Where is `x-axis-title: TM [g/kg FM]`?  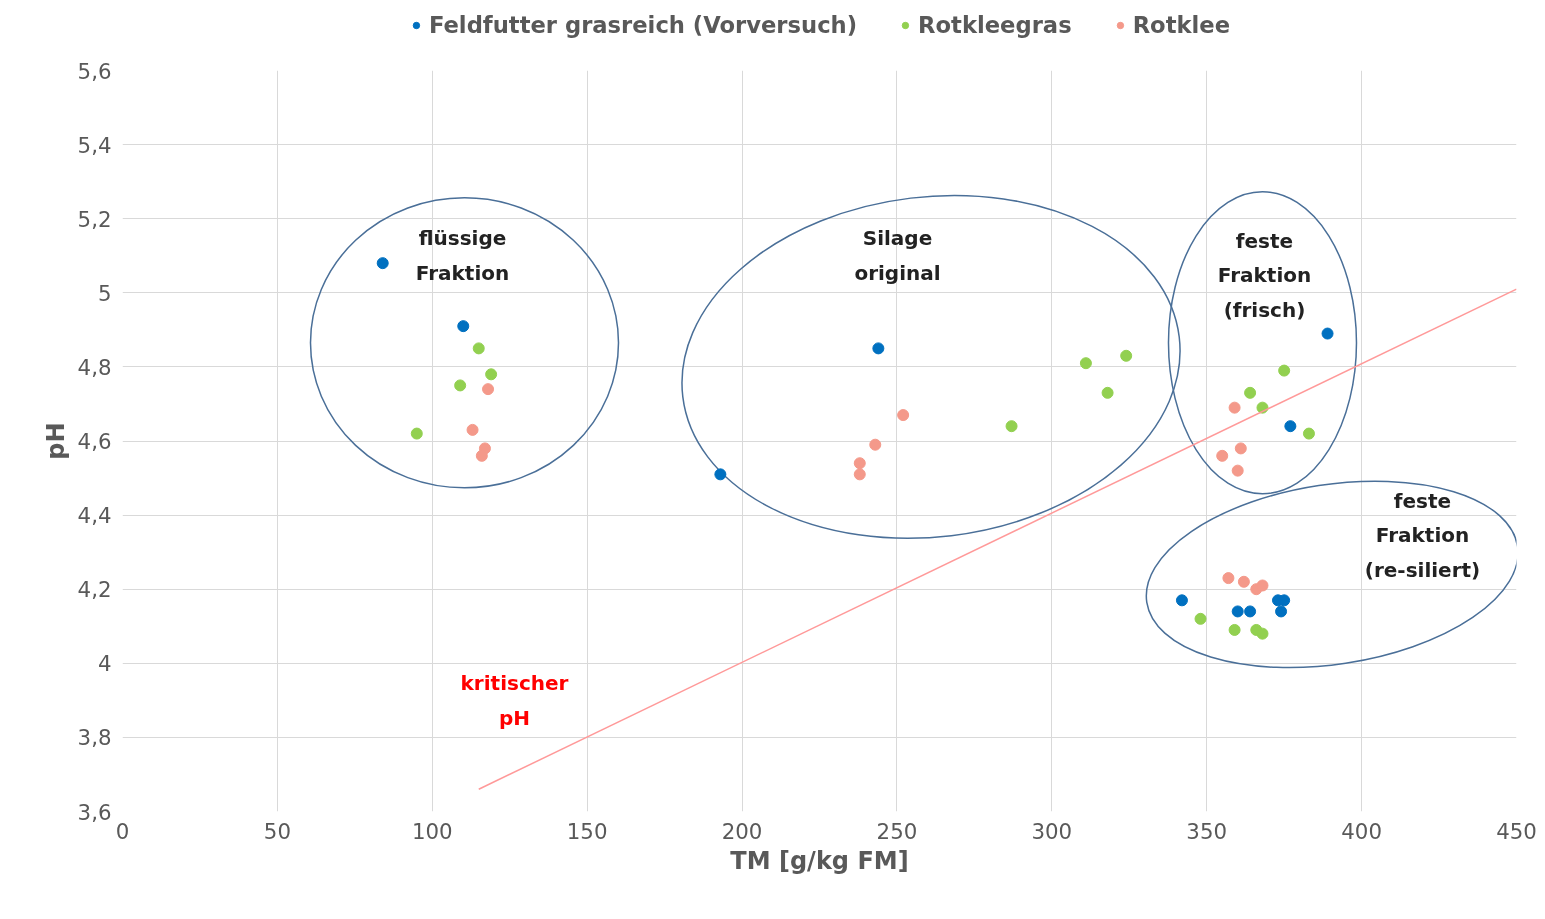 x-axis-title: TM [g/kg FM] is located at coordinates (819, 860).